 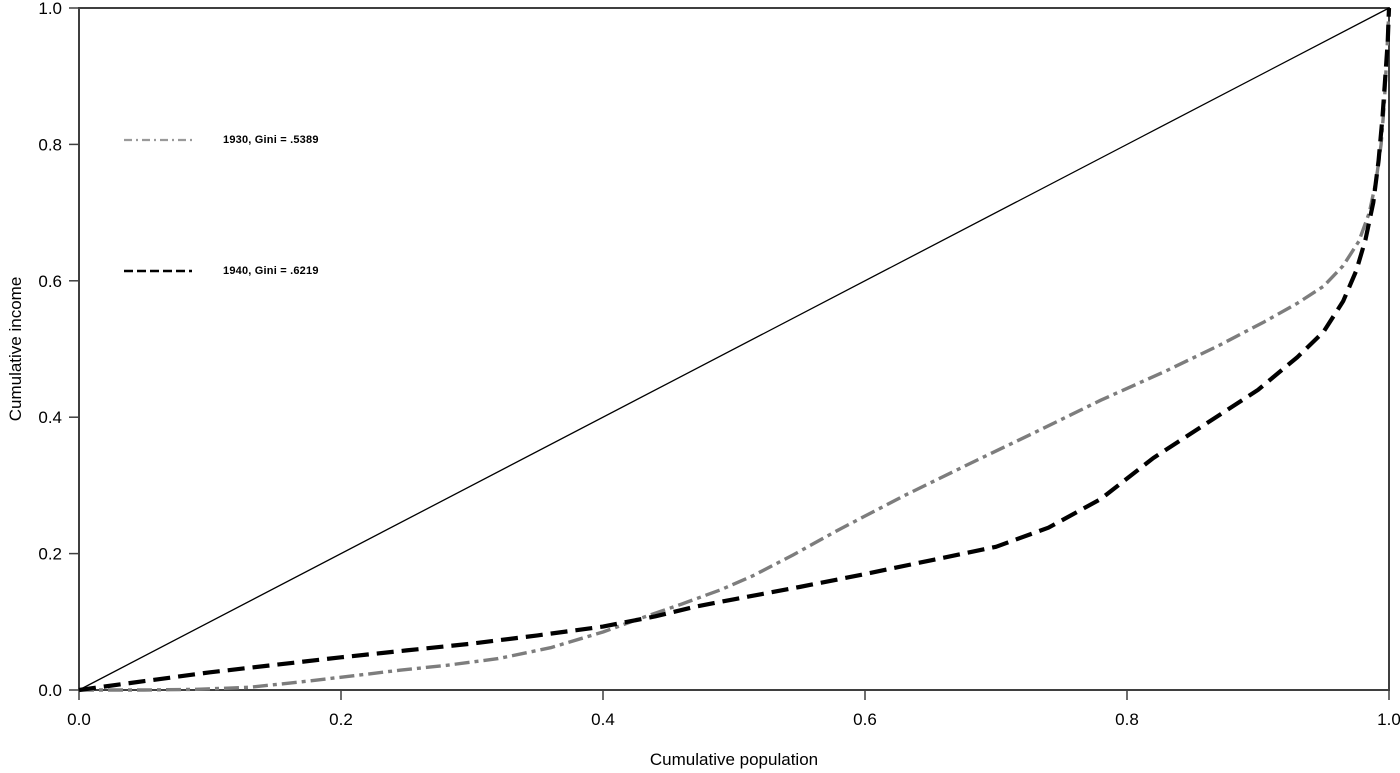 I want to click on x-axis-title-text: Cumulative population, so click(x=734, y=759).